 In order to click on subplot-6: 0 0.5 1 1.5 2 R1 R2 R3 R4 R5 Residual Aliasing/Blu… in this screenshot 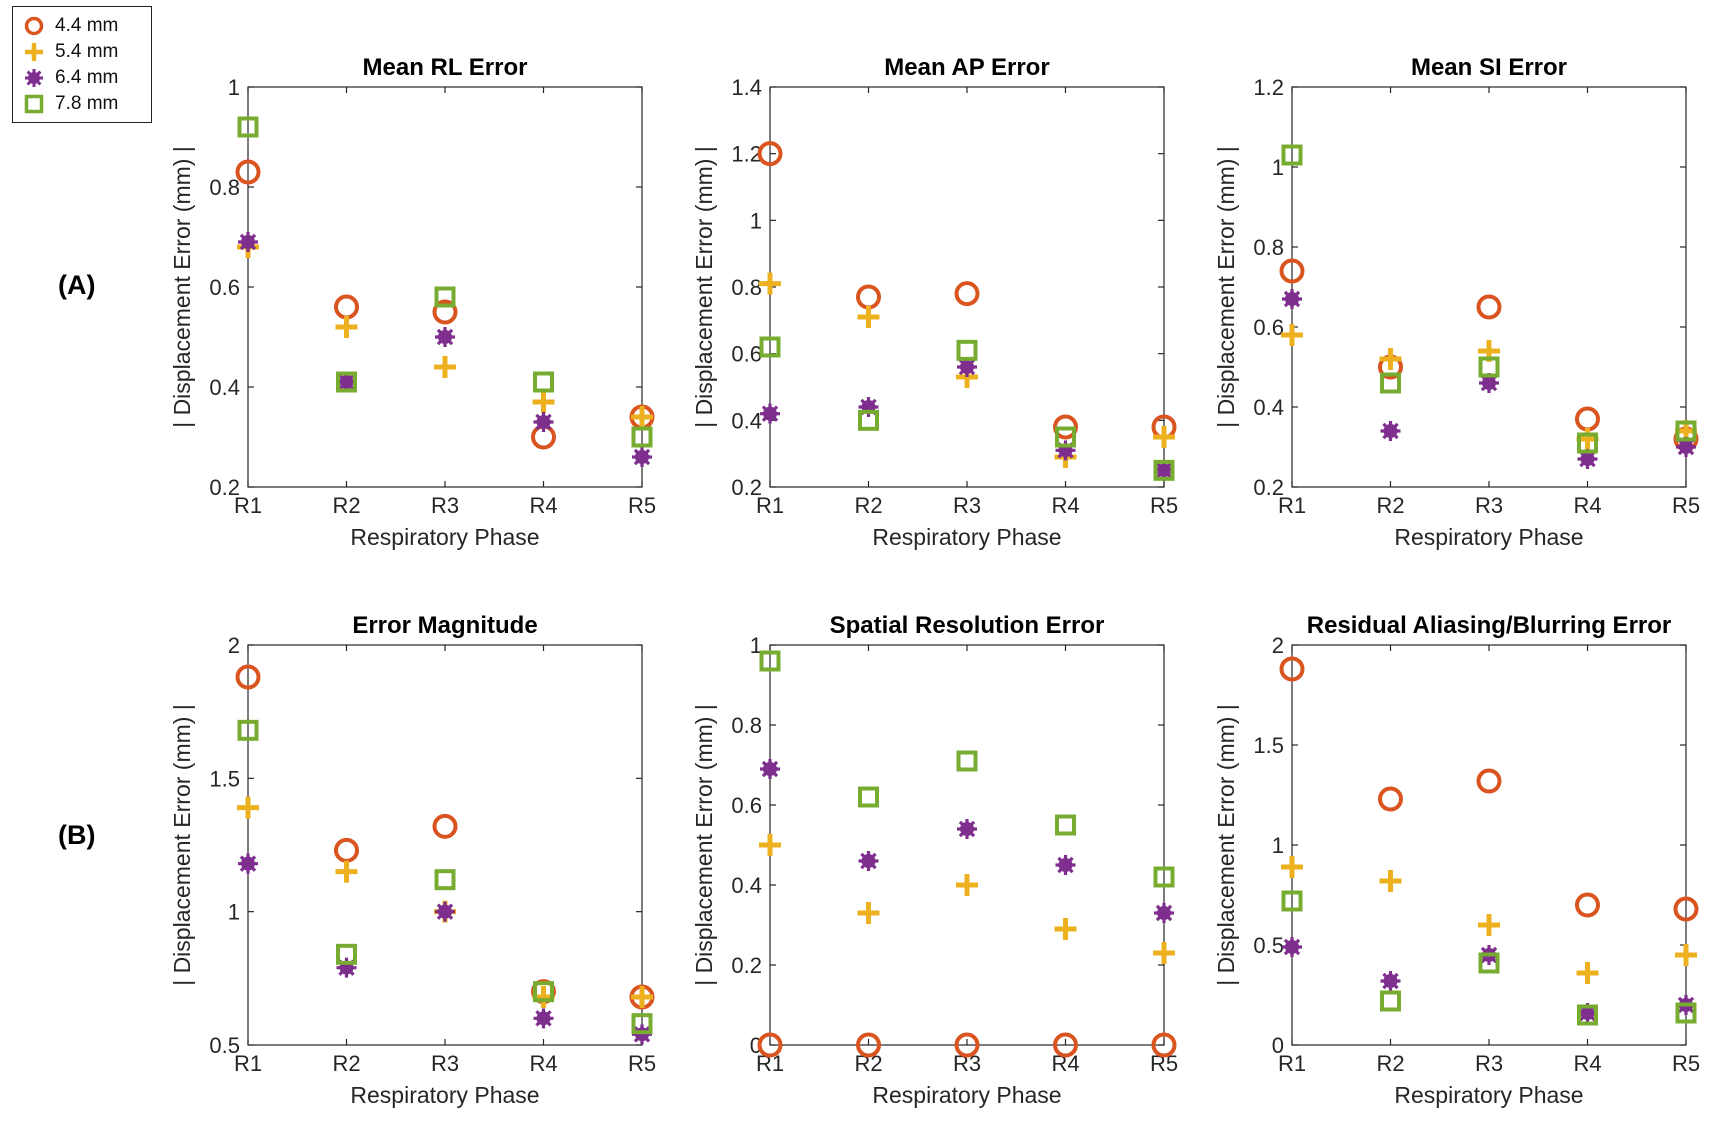, I will do `click(1456, 860)`.